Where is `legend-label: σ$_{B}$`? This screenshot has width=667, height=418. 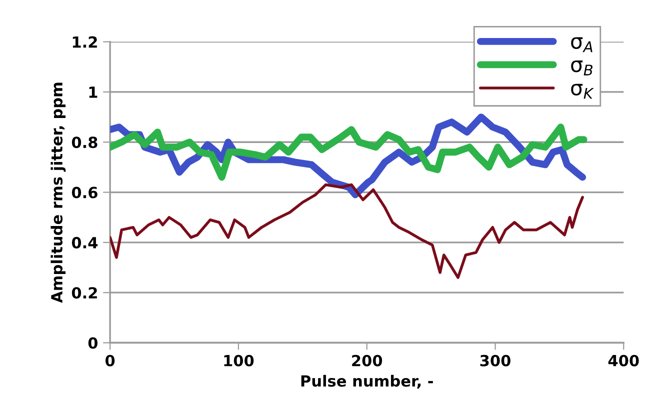 legend-label: σ$_{B}$ is located at coordinates (581, 68).